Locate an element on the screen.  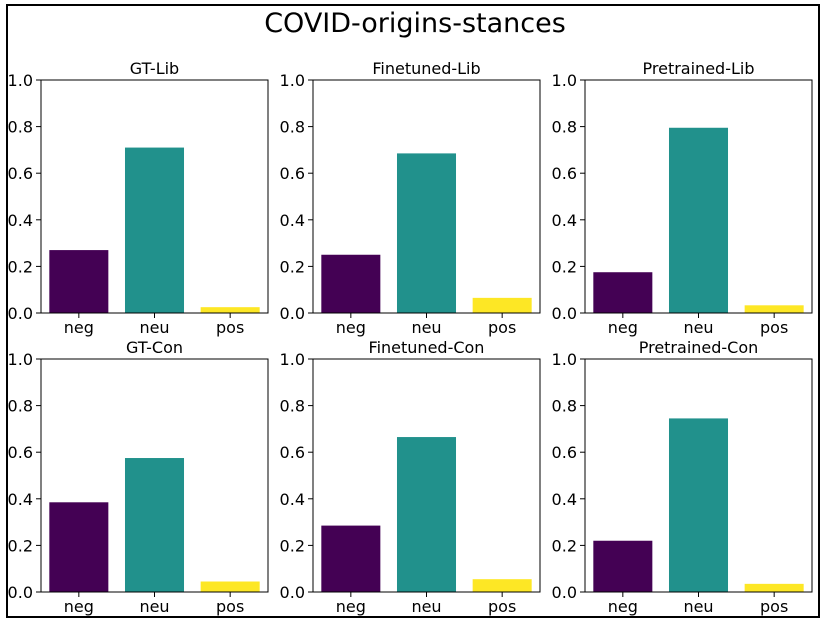
subplot-gt-con: GT-Con 0.0 0.2 0.4 0.6 0.8 1.0 neg neu pos is located at coordinates (138, 477).